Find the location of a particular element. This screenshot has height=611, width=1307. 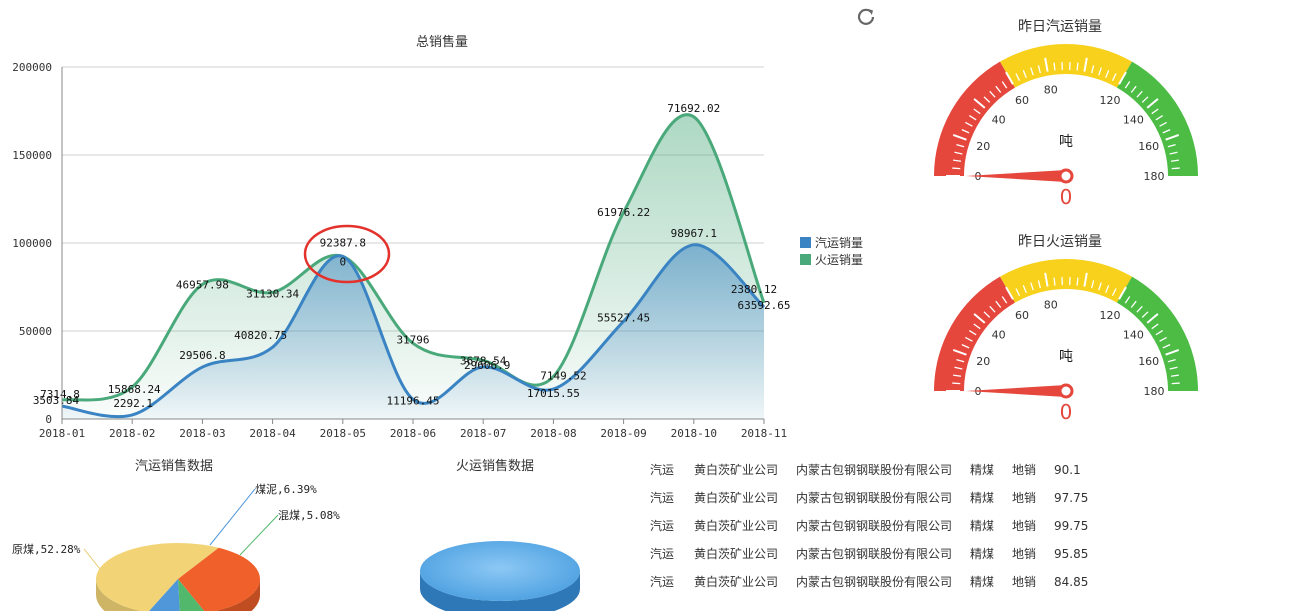

y-tick-label: 0 is located at coordinates (48, 419).